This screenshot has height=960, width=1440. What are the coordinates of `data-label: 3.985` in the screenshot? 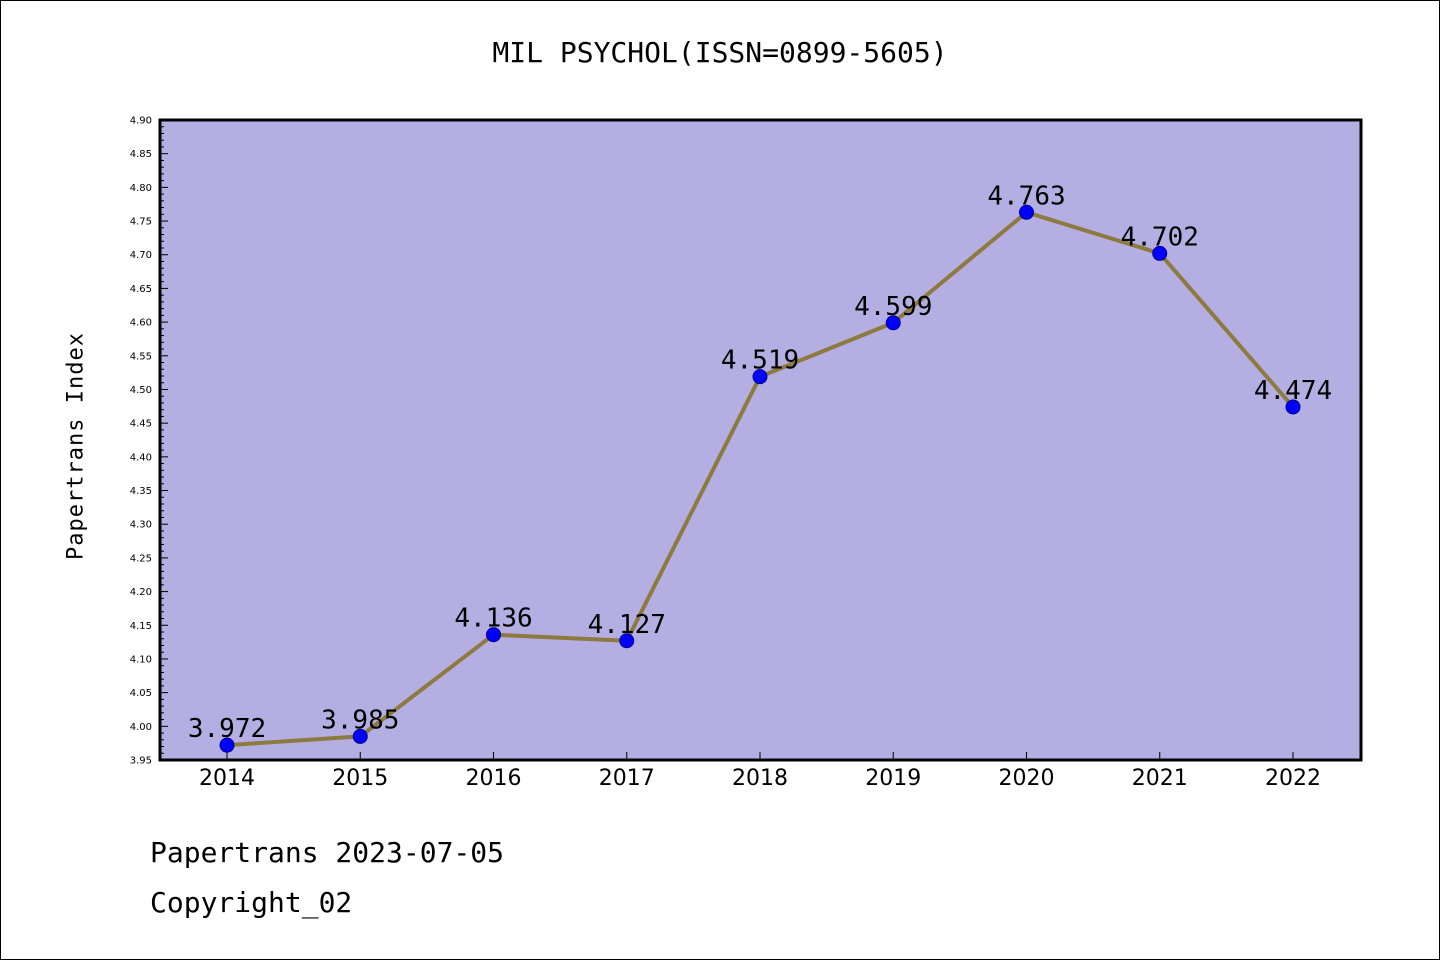 It's located at (360, 720).